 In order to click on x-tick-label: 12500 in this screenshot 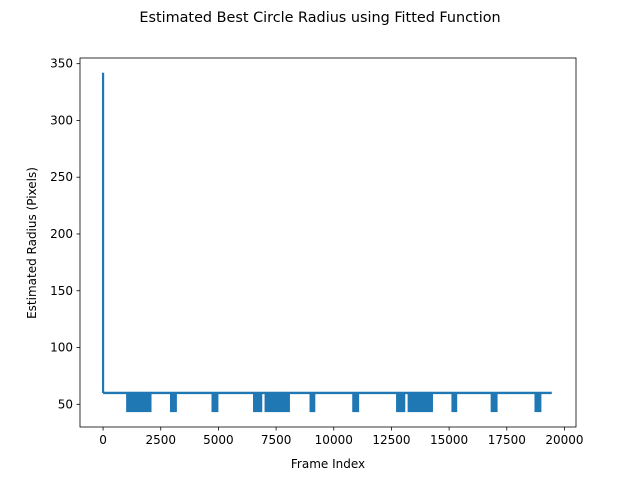, I will do `click(391, 440)`.